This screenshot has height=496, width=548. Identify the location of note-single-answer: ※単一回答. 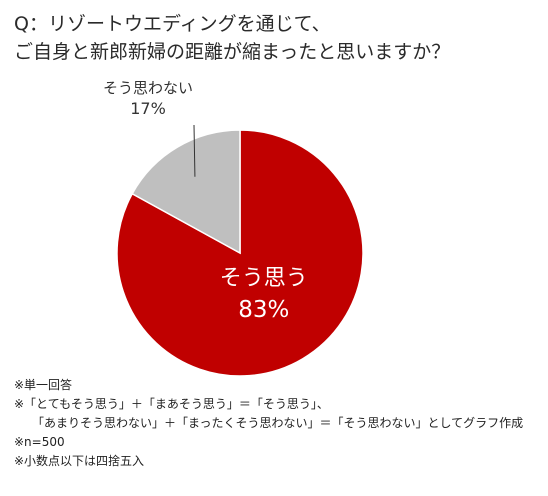
(43, 385).